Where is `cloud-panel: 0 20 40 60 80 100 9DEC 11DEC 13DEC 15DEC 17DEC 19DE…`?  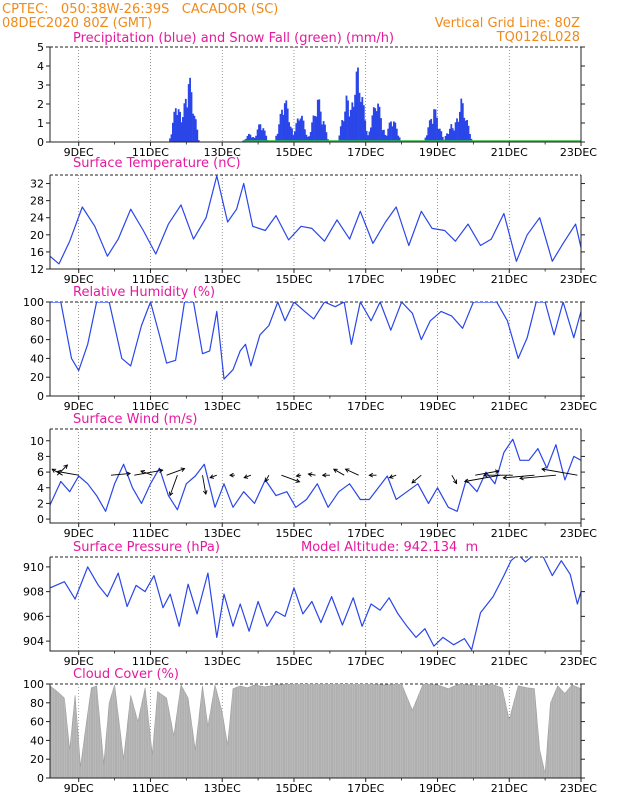
cloud-panel: 0 20 40 60 80 100 9DEC 11DEC 13DEC 15DEC 17DEC 19DE… is located at coordinates (310, 736).